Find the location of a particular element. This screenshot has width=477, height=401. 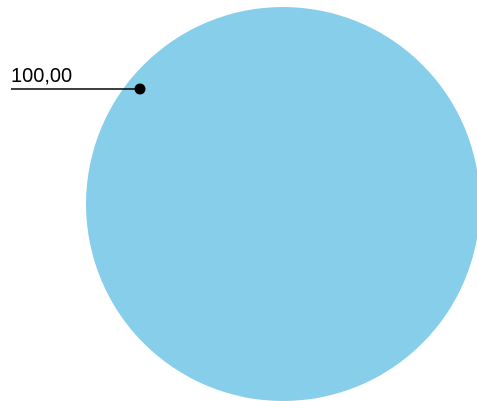

pie-labels: 100,00 is located at coordinates (78, 80).